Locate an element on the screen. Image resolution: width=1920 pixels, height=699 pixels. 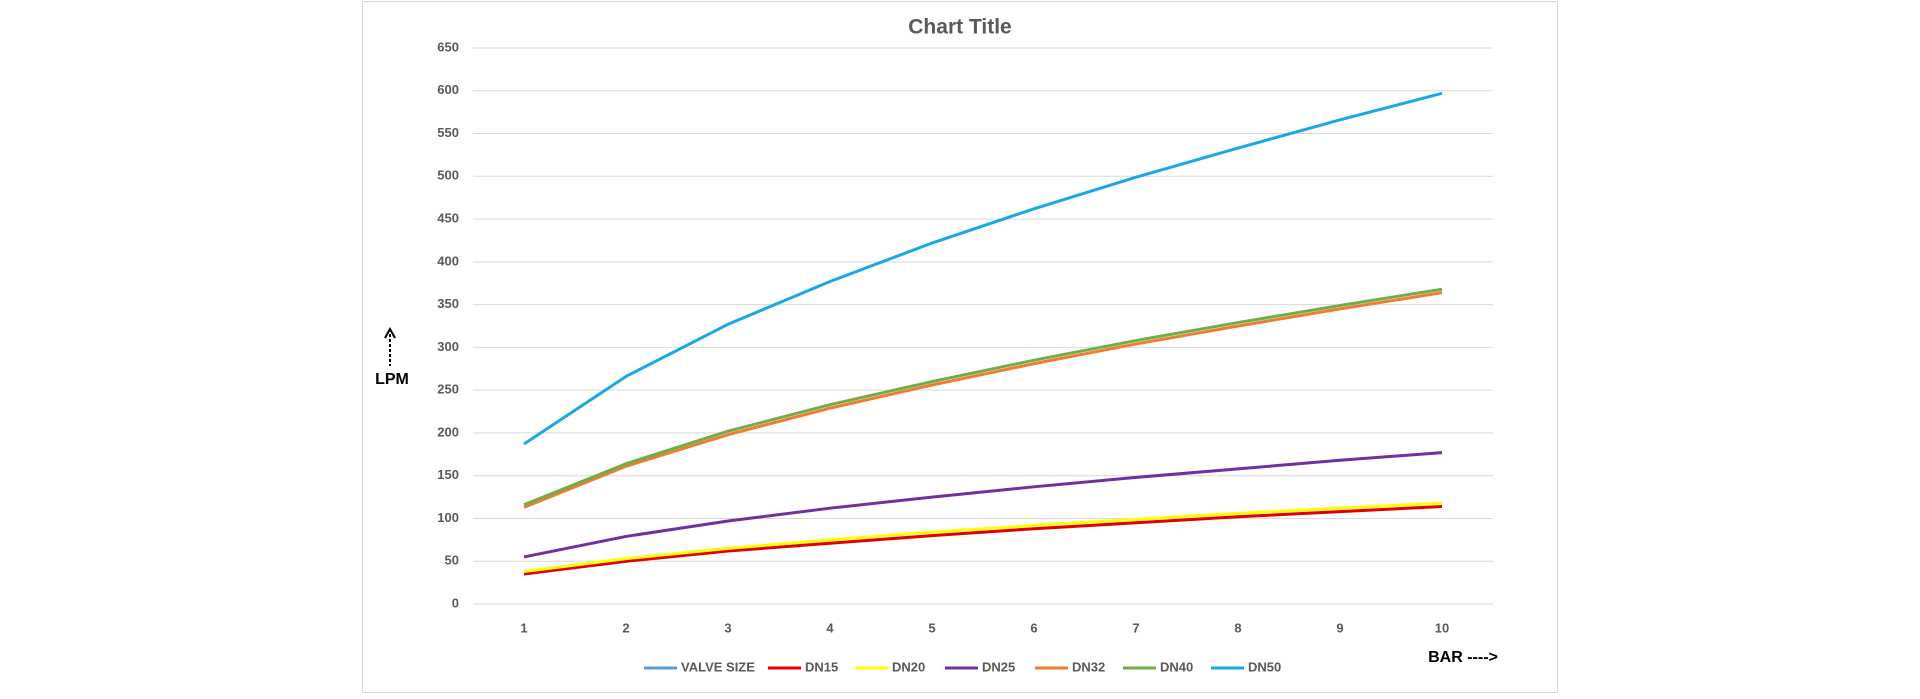
x-tick-label: 1 is located at coordinates (523, 627).